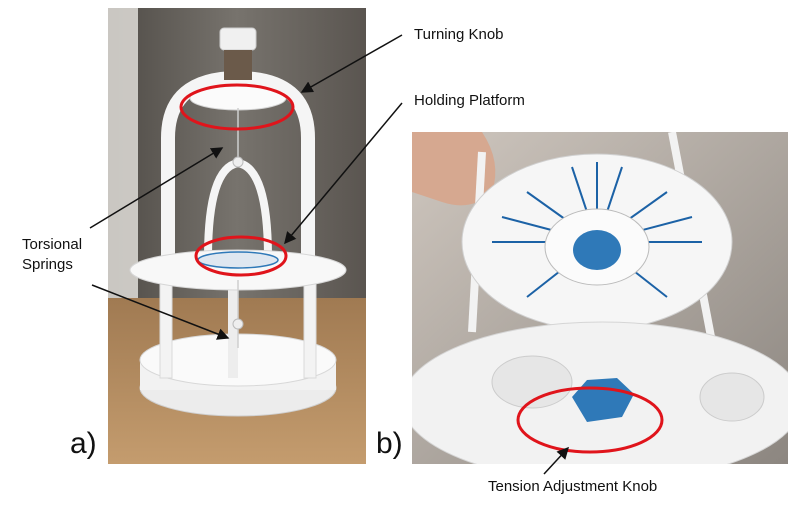 The width and height of the screenshot is (800, 510). Describe the element at coordinates (47, 264) in the screenshot. I see `label-torsional-springs-line2: Springs` at that location.